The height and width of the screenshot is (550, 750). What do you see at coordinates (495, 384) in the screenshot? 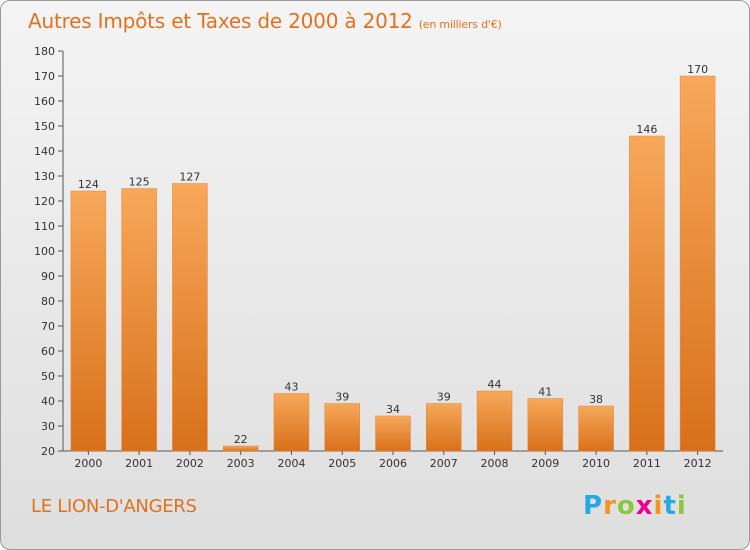
I see `data-label: 44` at bounding box center [495, 384].